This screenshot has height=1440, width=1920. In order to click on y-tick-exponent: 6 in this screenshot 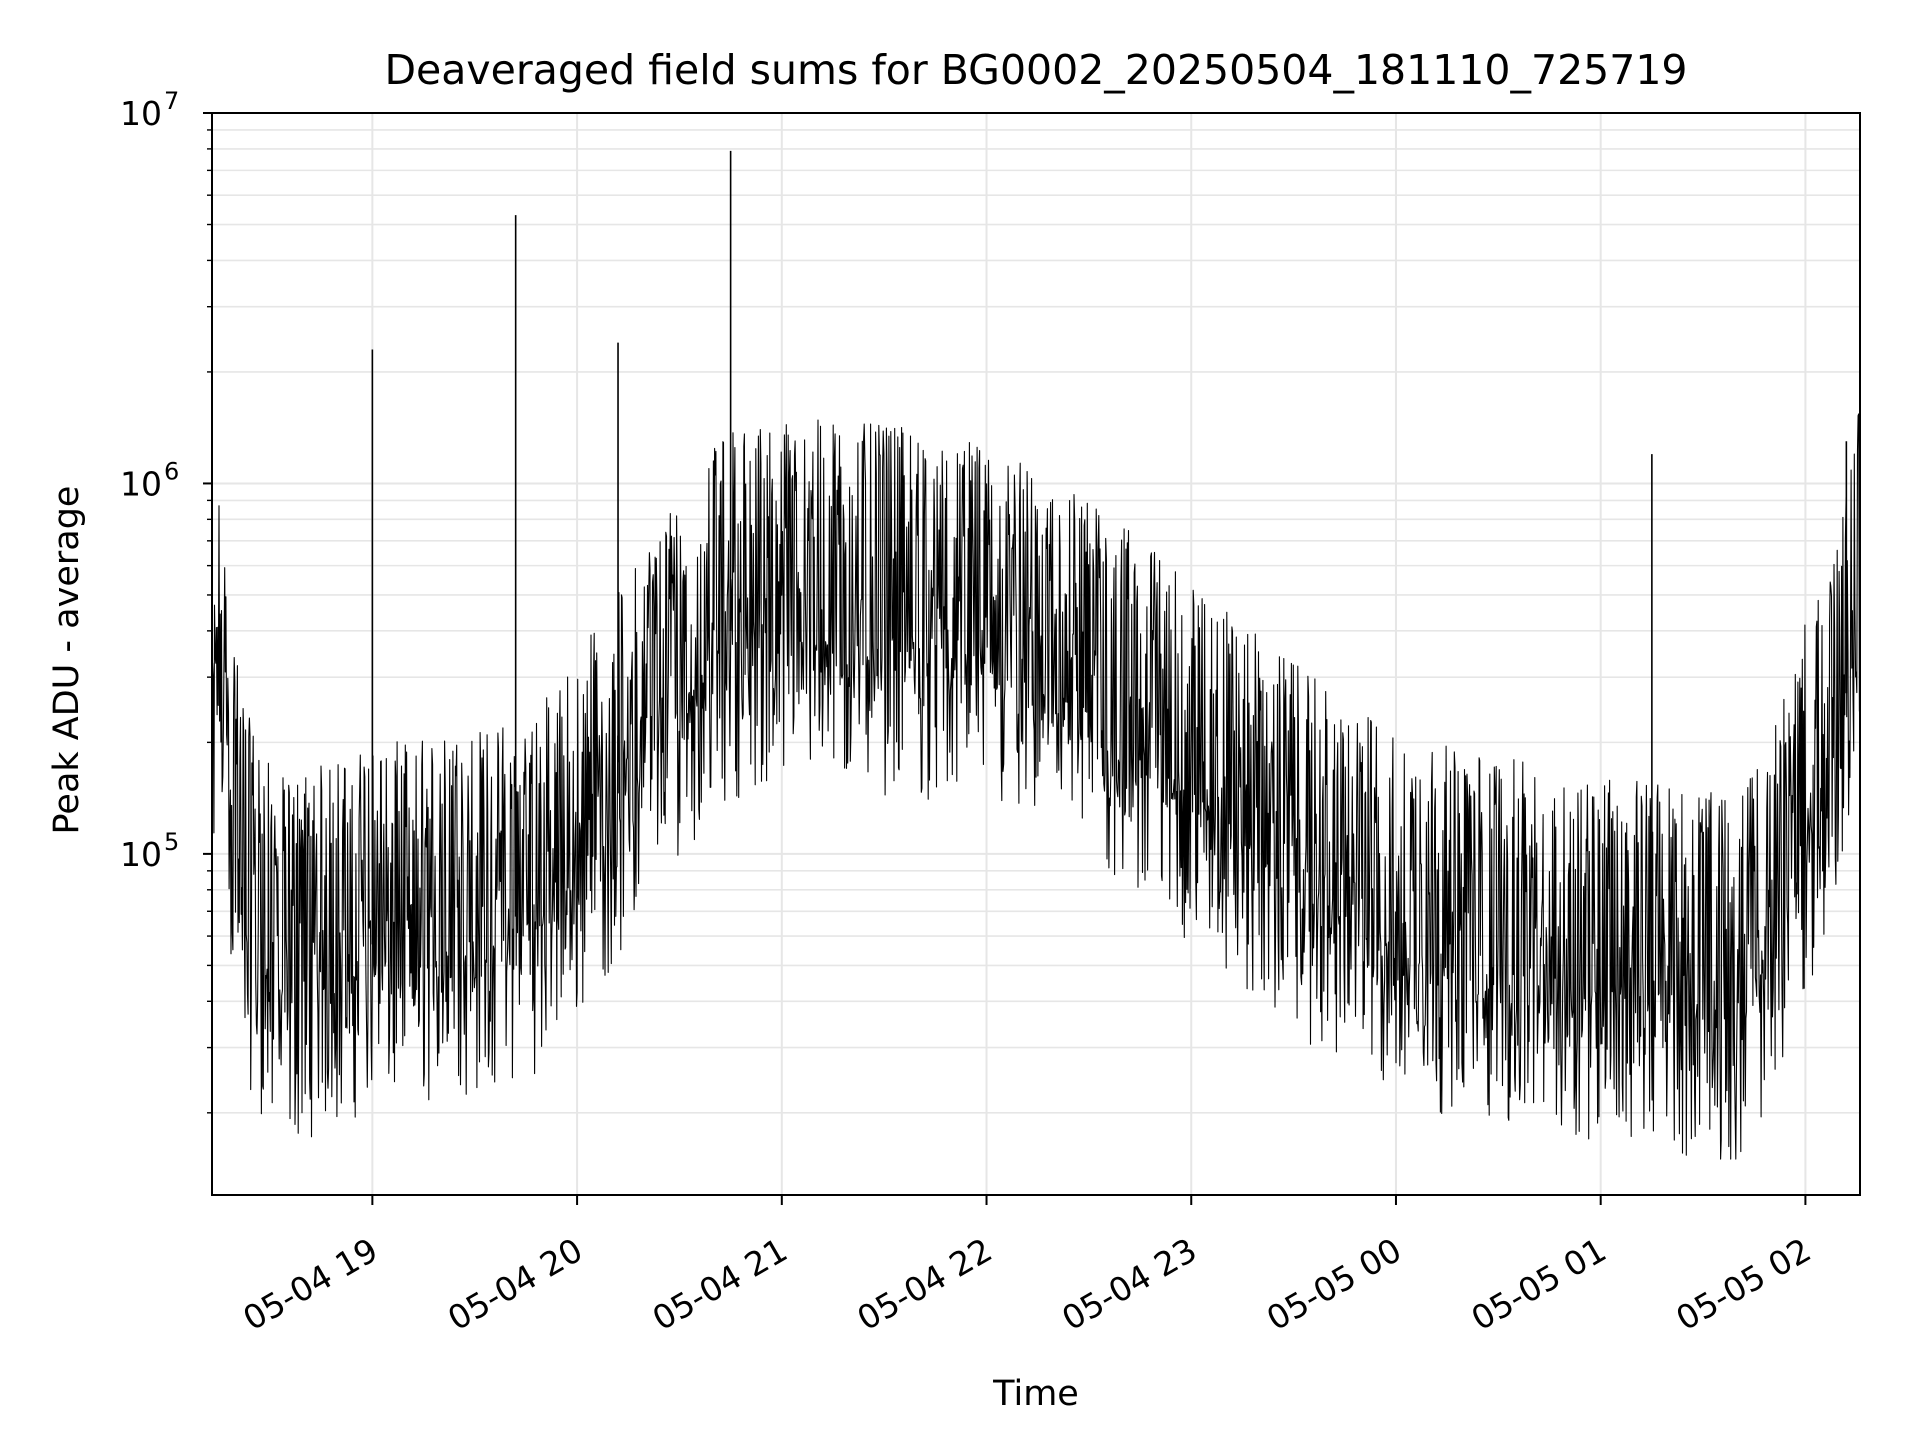, I will do `click(171, 471)`.